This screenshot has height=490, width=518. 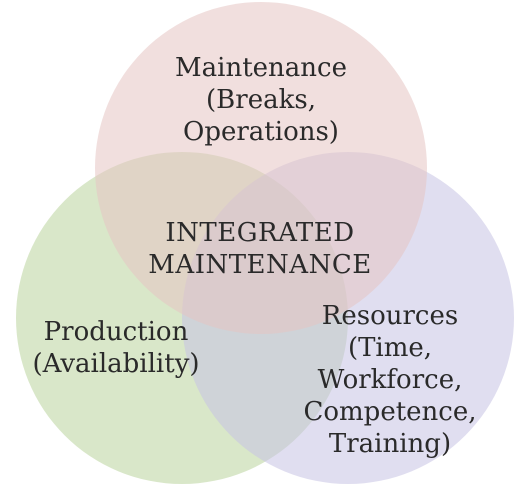 What do you see at coordinates (261, 100) in the screenshot?
I see `maintenance-label: Maintenance (Breaks, Operations)` at bounding box center [261, 100].